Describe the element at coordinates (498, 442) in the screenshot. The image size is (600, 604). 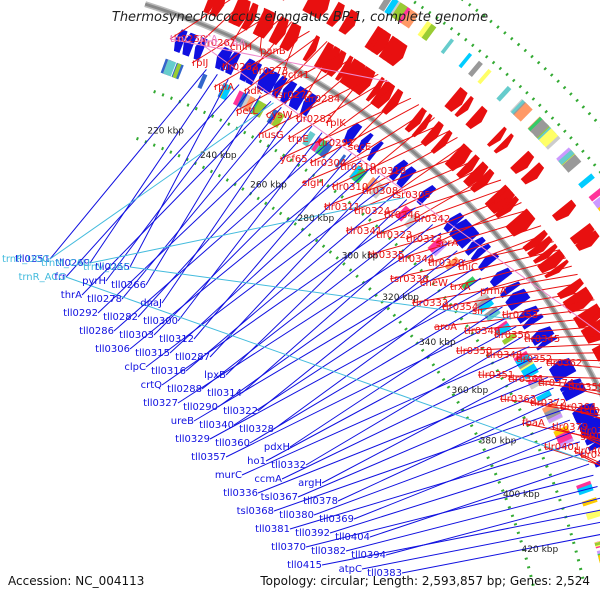
I see `kbp-tick-label: 380 kbp` at that location.